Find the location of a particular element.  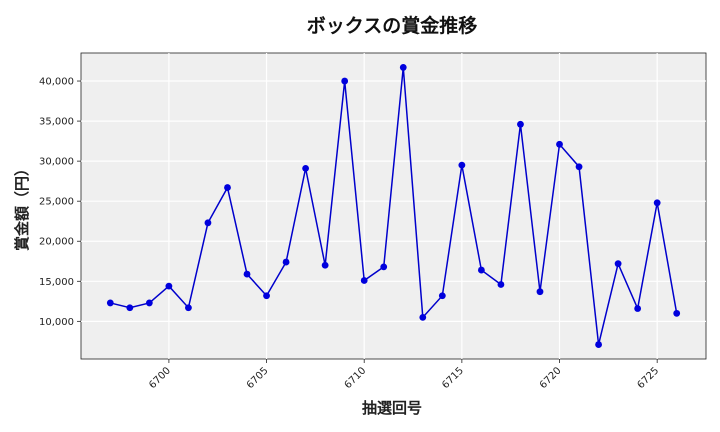

x-tick-label: 6725 is located at coordinates (649, 378).